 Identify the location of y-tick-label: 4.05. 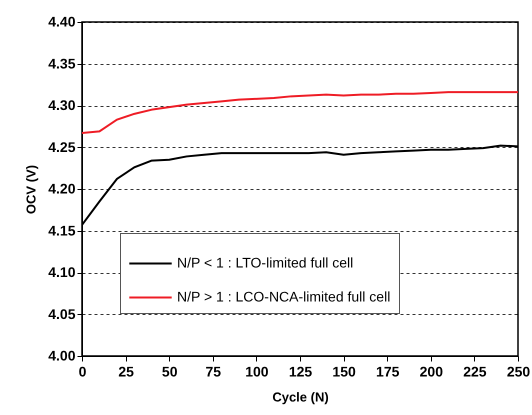
(62, 314).